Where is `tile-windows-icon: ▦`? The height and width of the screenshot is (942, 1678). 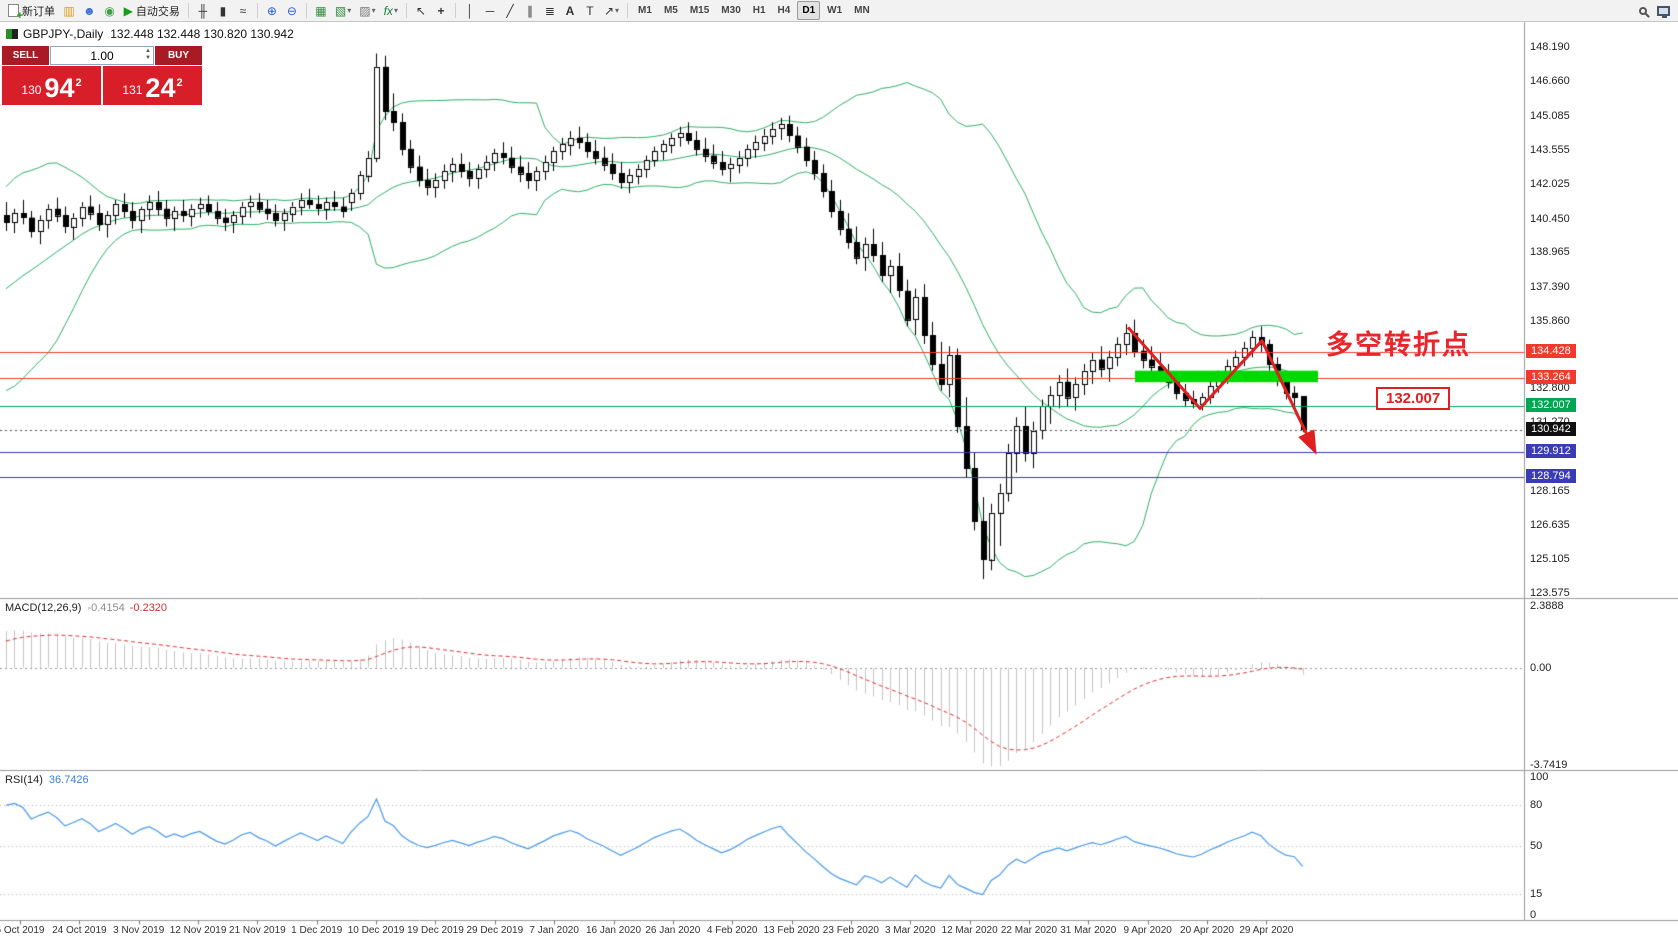 tile-windows-icon: ▦ is located at coordinates (321, 10).